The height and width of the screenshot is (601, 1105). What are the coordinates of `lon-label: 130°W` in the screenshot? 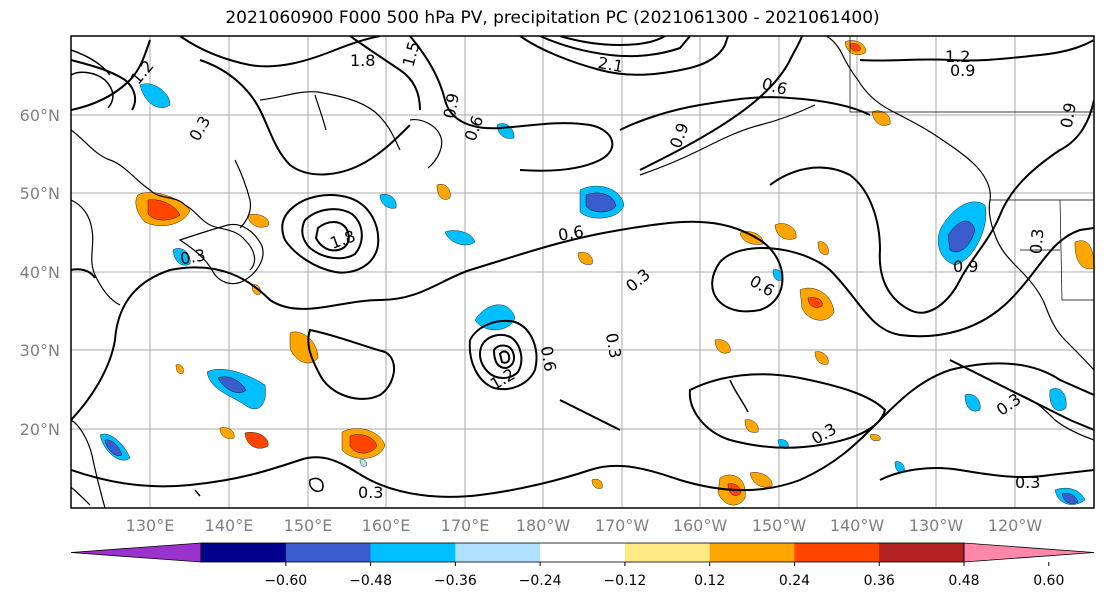 It's located at (936, 525).